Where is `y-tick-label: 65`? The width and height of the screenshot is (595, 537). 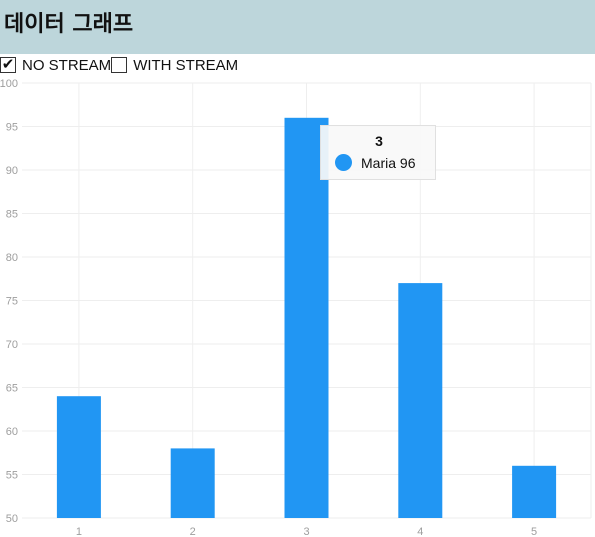
y-tick-label: 65 is located at coordinates (12, 389).